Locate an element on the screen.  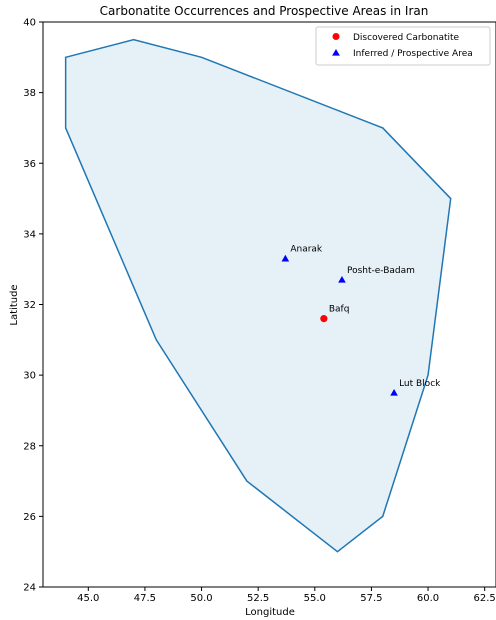
y-tick-label: 38 is located at coordinates (29, 93).